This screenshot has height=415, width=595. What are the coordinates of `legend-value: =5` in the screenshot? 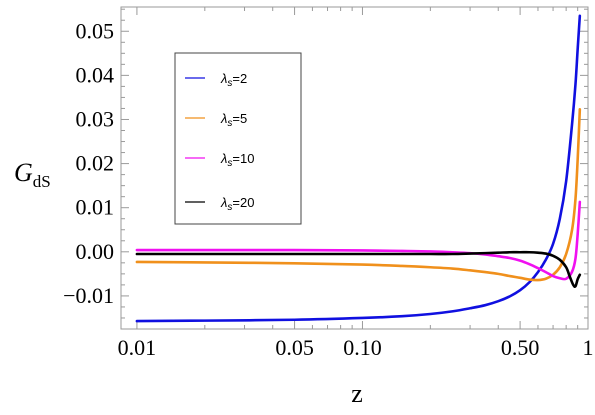 It's located at (239, 118).